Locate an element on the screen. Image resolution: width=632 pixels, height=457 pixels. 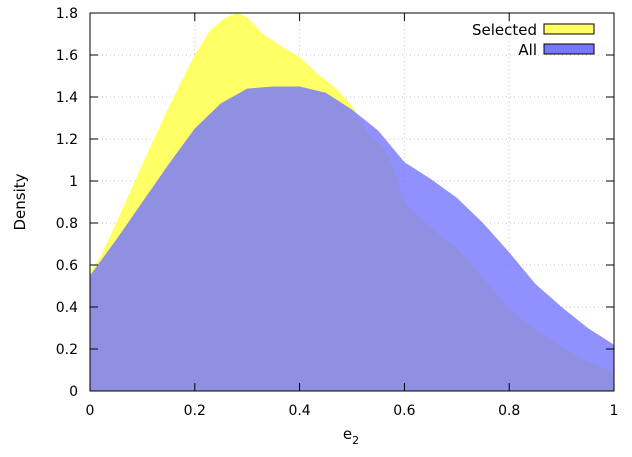
legend-label-all: All is located at coordinates (527, 50).